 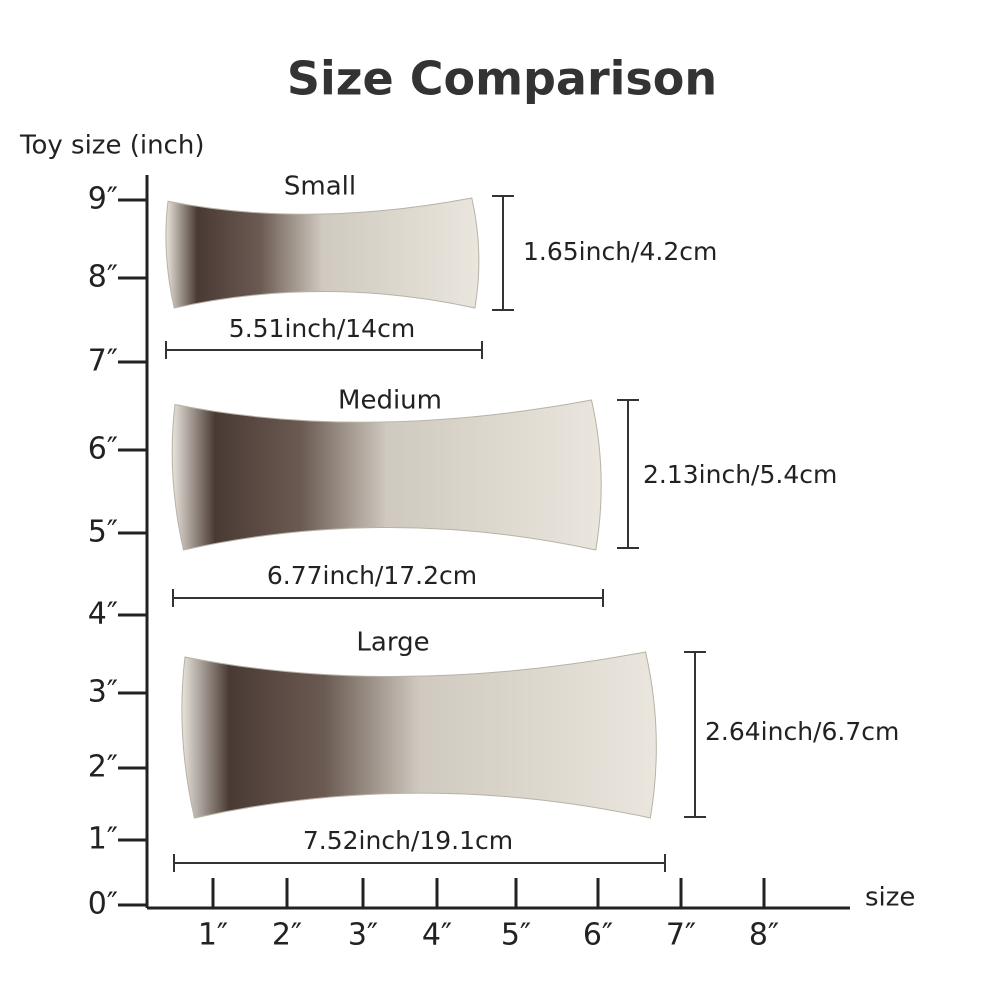 What do you see at coordinates (516, 935) in the screenshot?
I see `x-tick-label: 5″` at bounding box center [516, 935].